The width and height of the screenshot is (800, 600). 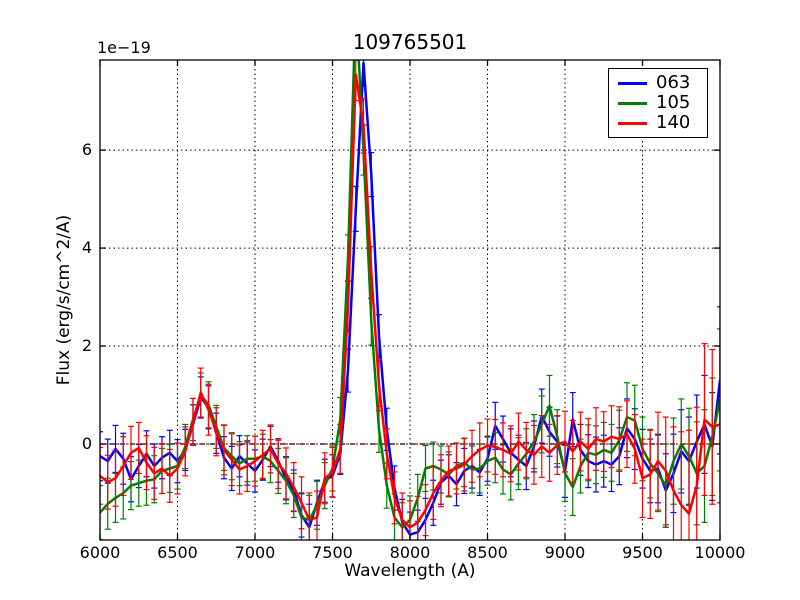 I want to click on legend-label: 063, so click(x=673, y=82).